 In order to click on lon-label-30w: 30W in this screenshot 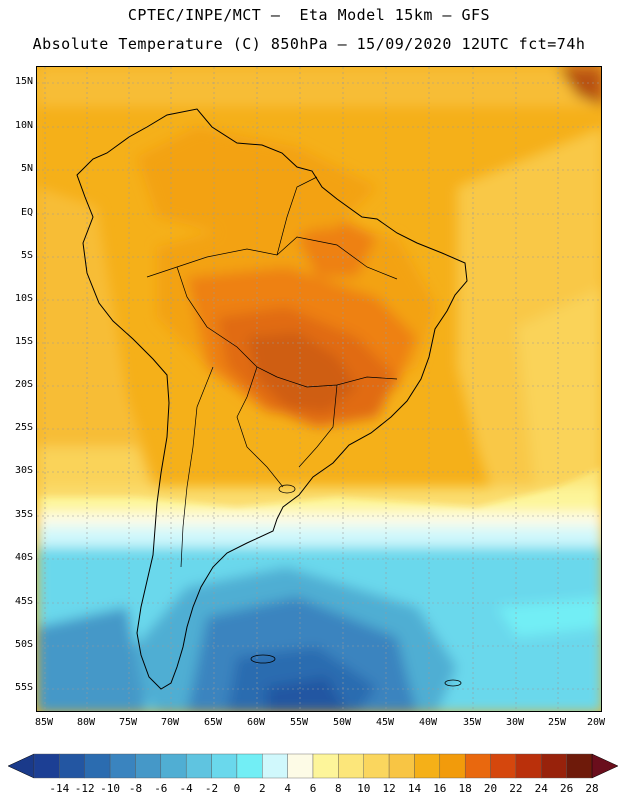, I will do `click(515, 722)`.